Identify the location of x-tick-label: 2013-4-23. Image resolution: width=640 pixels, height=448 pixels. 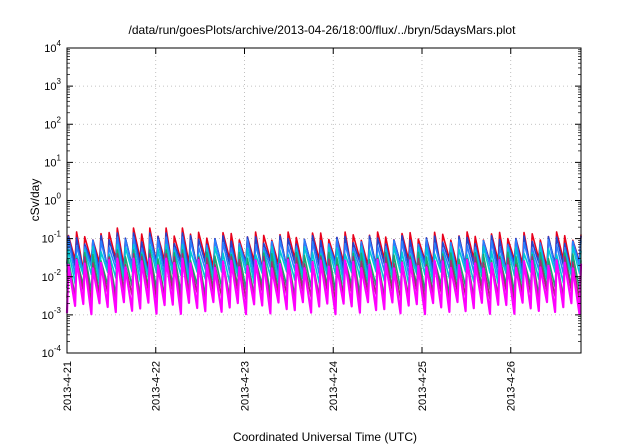
(245, 386).